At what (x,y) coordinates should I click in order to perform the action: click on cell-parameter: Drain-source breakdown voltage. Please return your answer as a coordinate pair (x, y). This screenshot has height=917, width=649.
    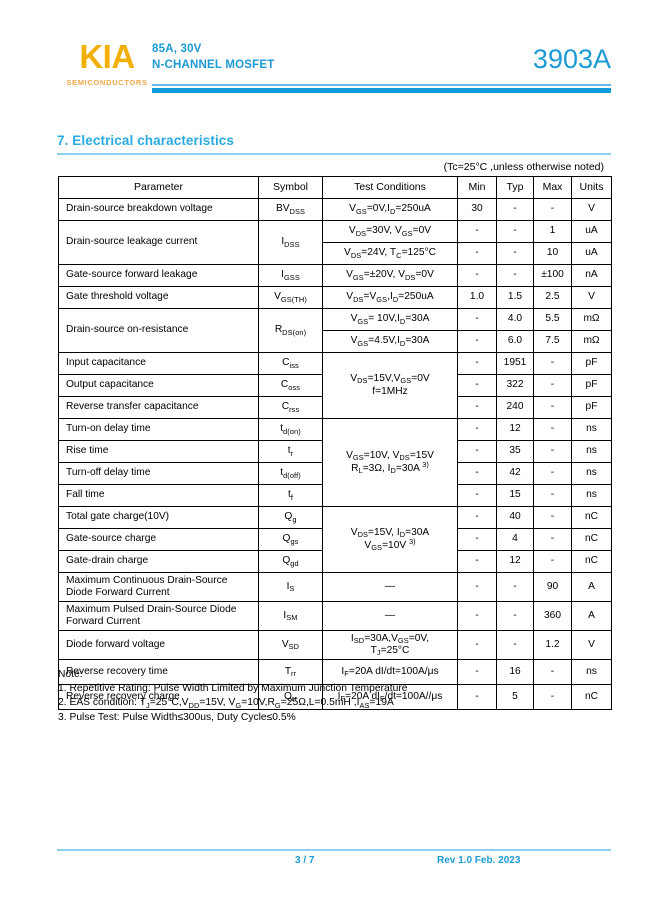
    Looking at the image, I should click on (158, 209).